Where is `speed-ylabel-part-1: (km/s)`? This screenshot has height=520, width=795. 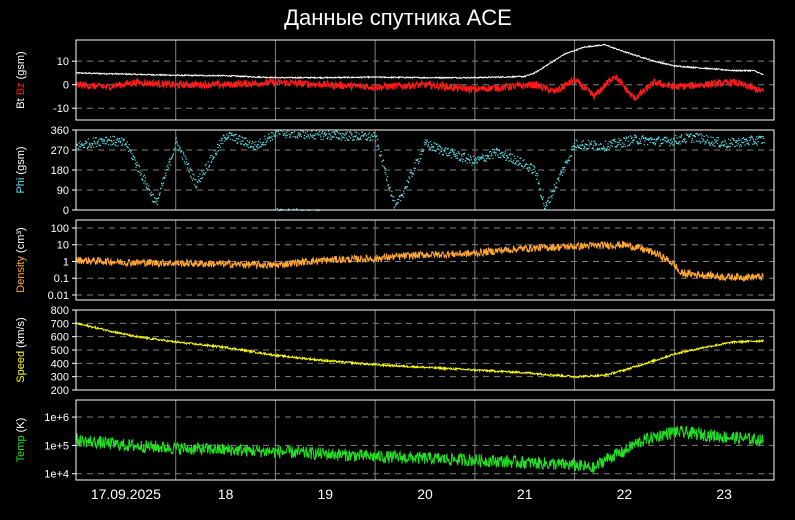
speed-ylabel-part-1: (km/s) is located at coordinates (21, 334).